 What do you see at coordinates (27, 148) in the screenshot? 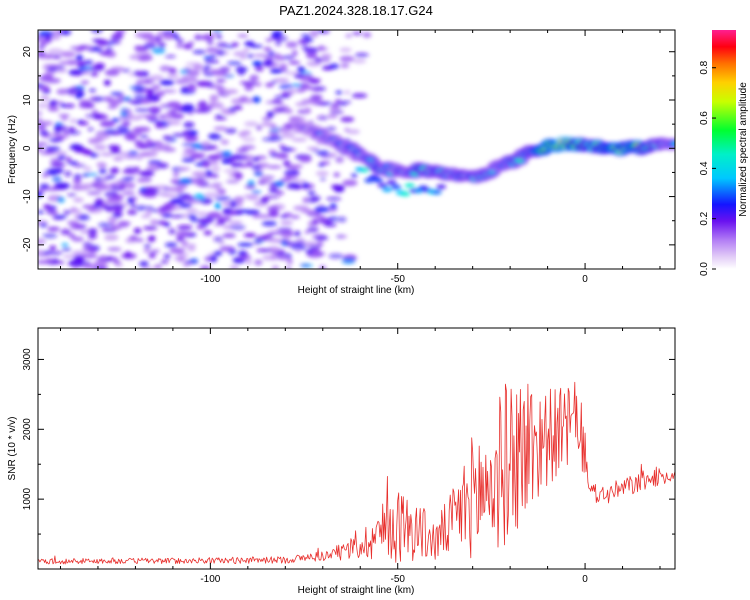
I see `y-tick-label: 0` at bounding box center [27, 148].